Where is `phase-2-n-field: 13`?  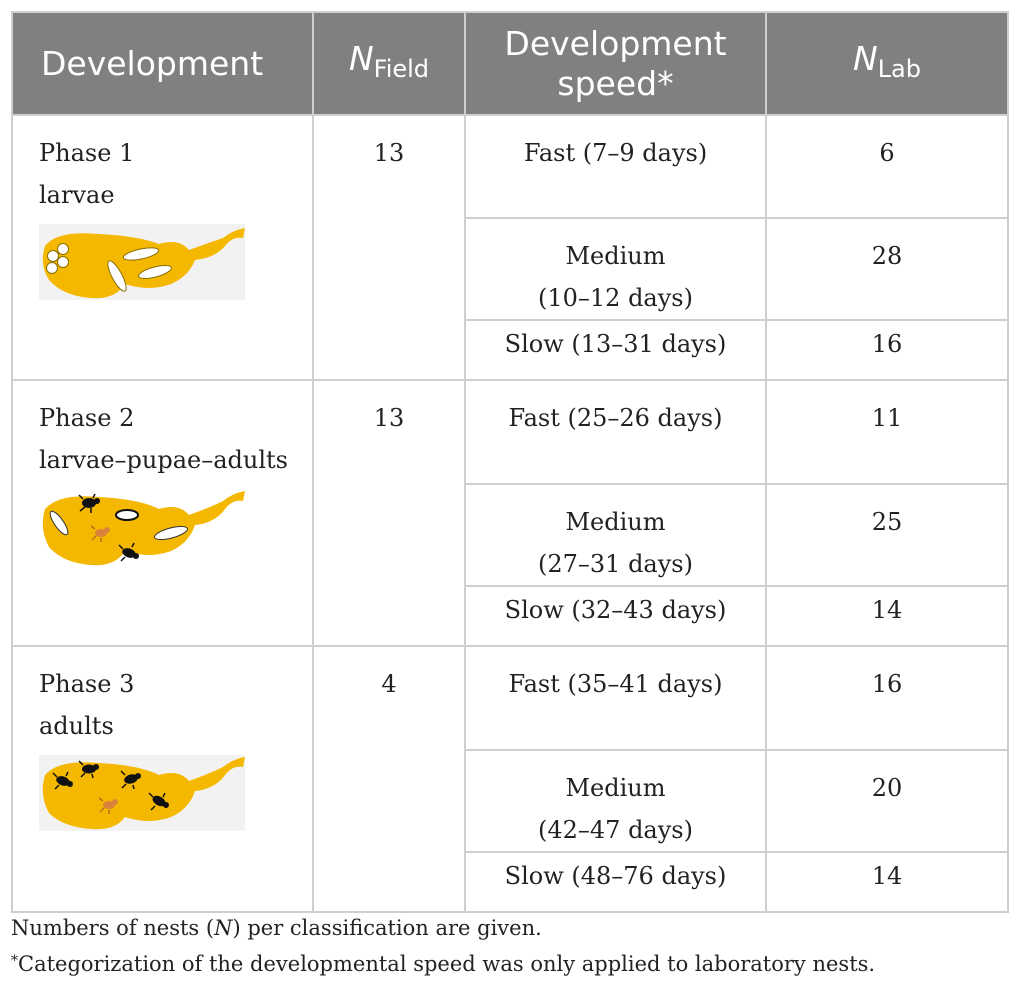
phase-2-n-field: 13 is located at coordinates (389, 513).